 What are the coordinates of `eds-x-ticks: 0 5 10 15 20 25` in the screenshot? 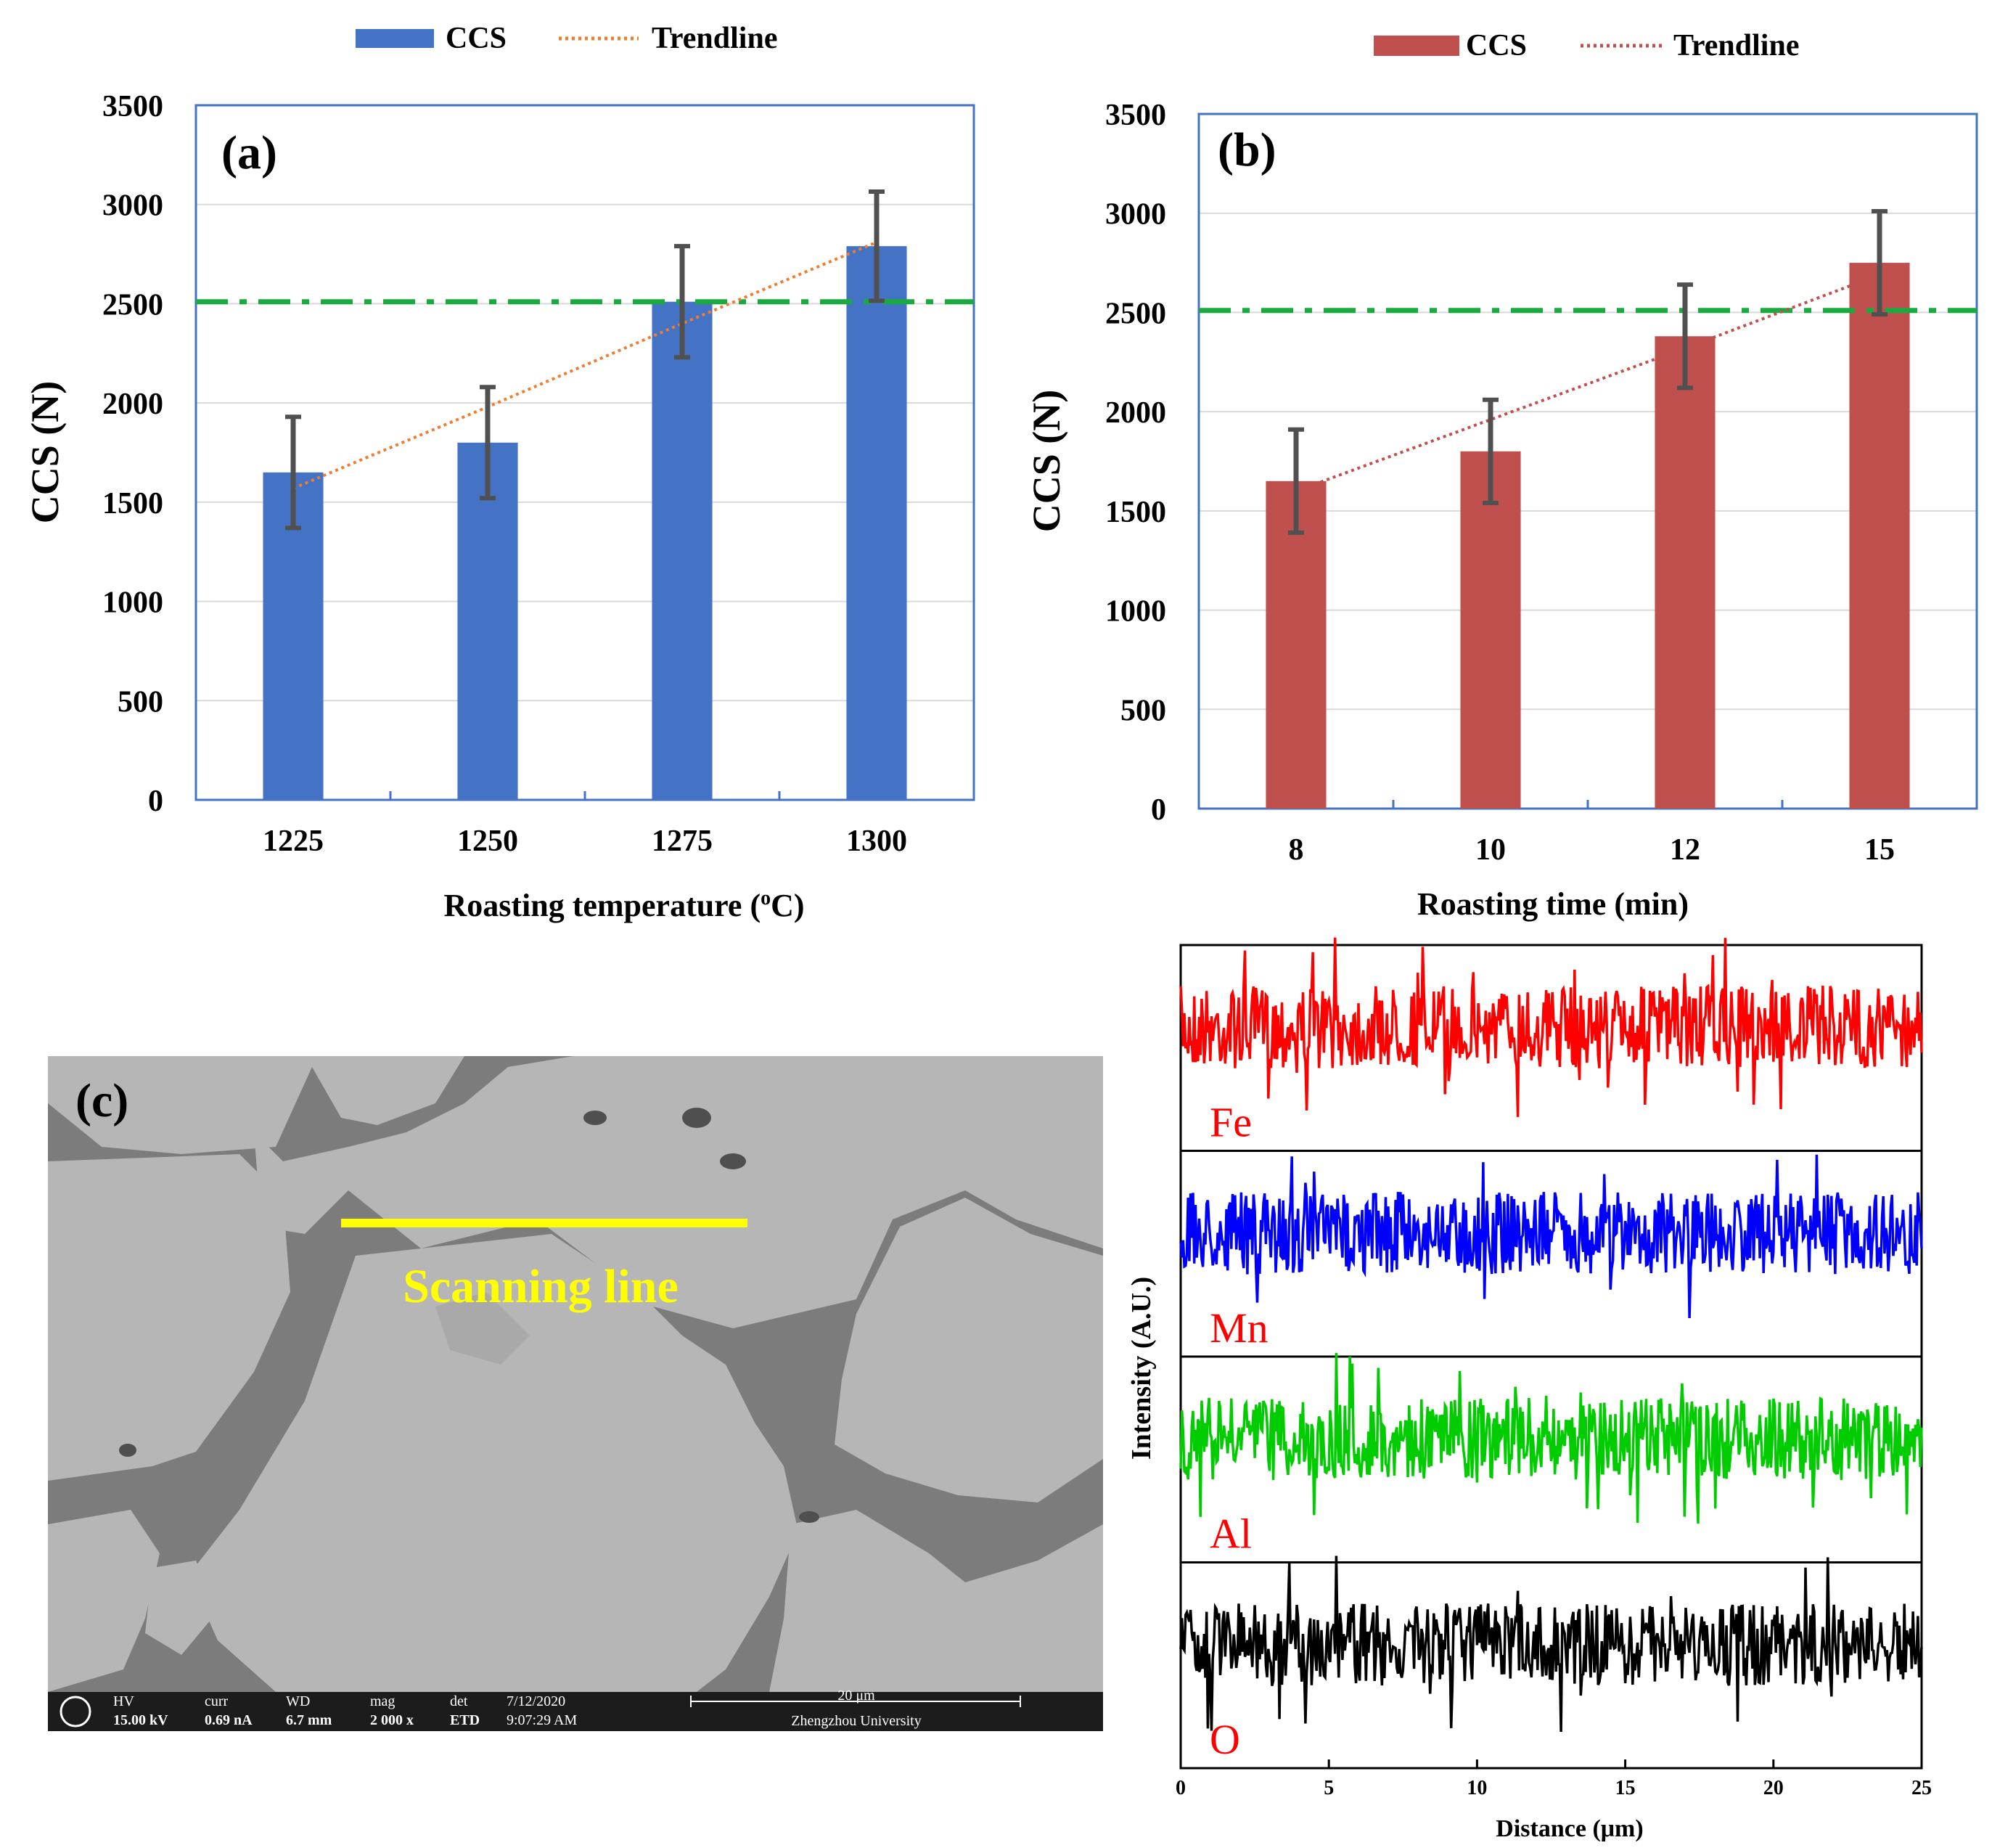 It's located at (1554, 1779).